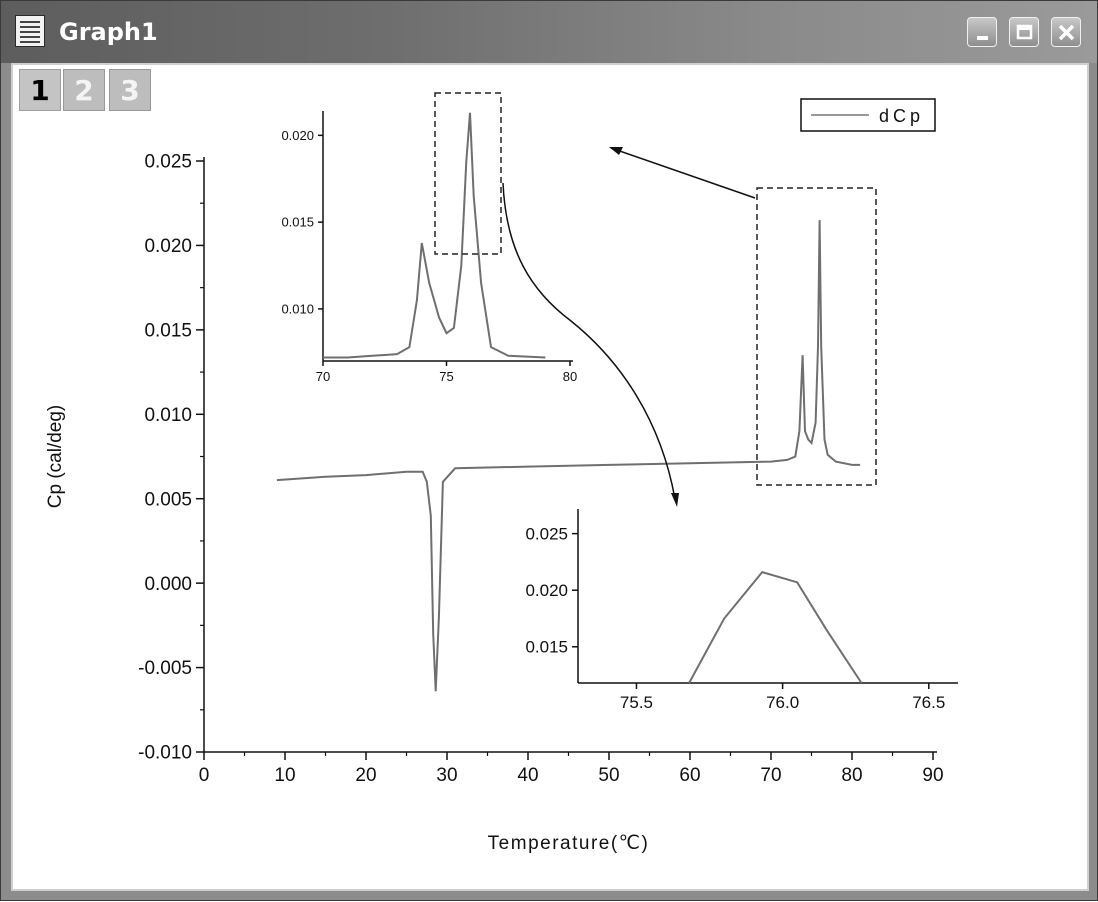 This screenshot has width=1098, height=902. I want to click on y-tick-label: -0.005, so click(165, 668).